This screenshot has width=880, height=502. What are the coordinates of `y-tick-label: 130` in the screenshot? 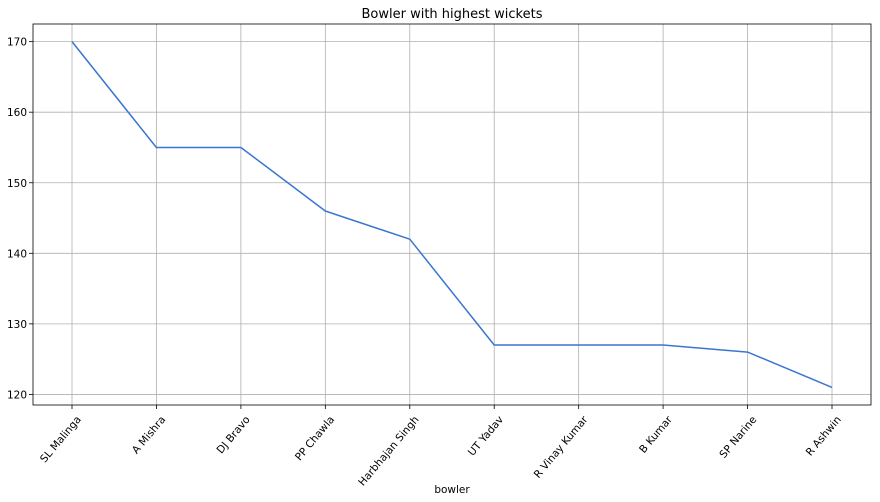 It's located at (17, 325).